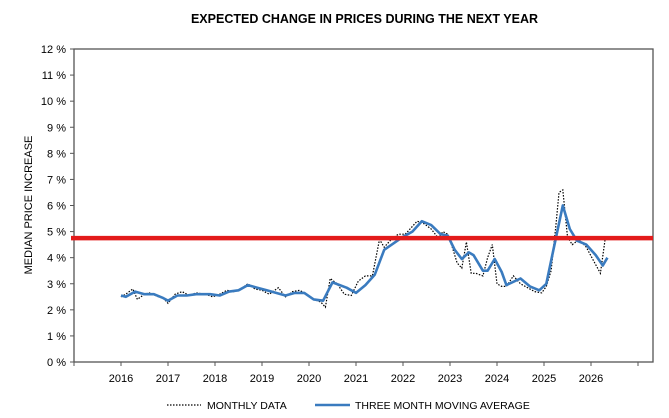  What do you see at coordinates (442, 406) in the screenshot?
I see `legend-ma-label: THREE MONTH MOVING AVERAGE` at bounding box center [442, 406].